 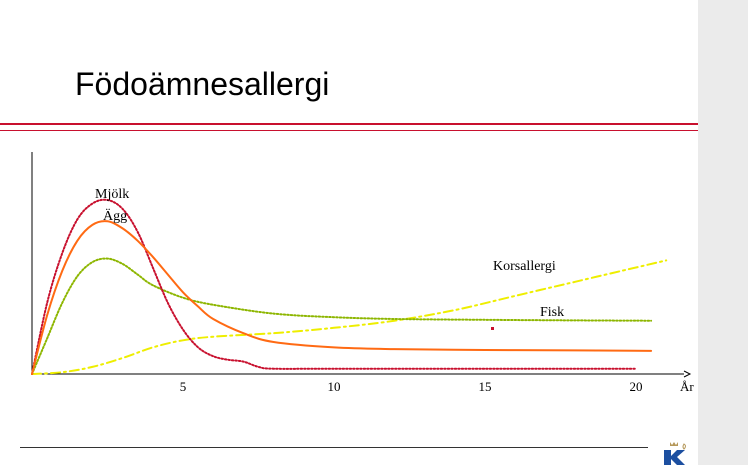 What do you see at coordinates (334, 447) in the screenshot?
I see `footer-divider` at bounding box center [334, 447].